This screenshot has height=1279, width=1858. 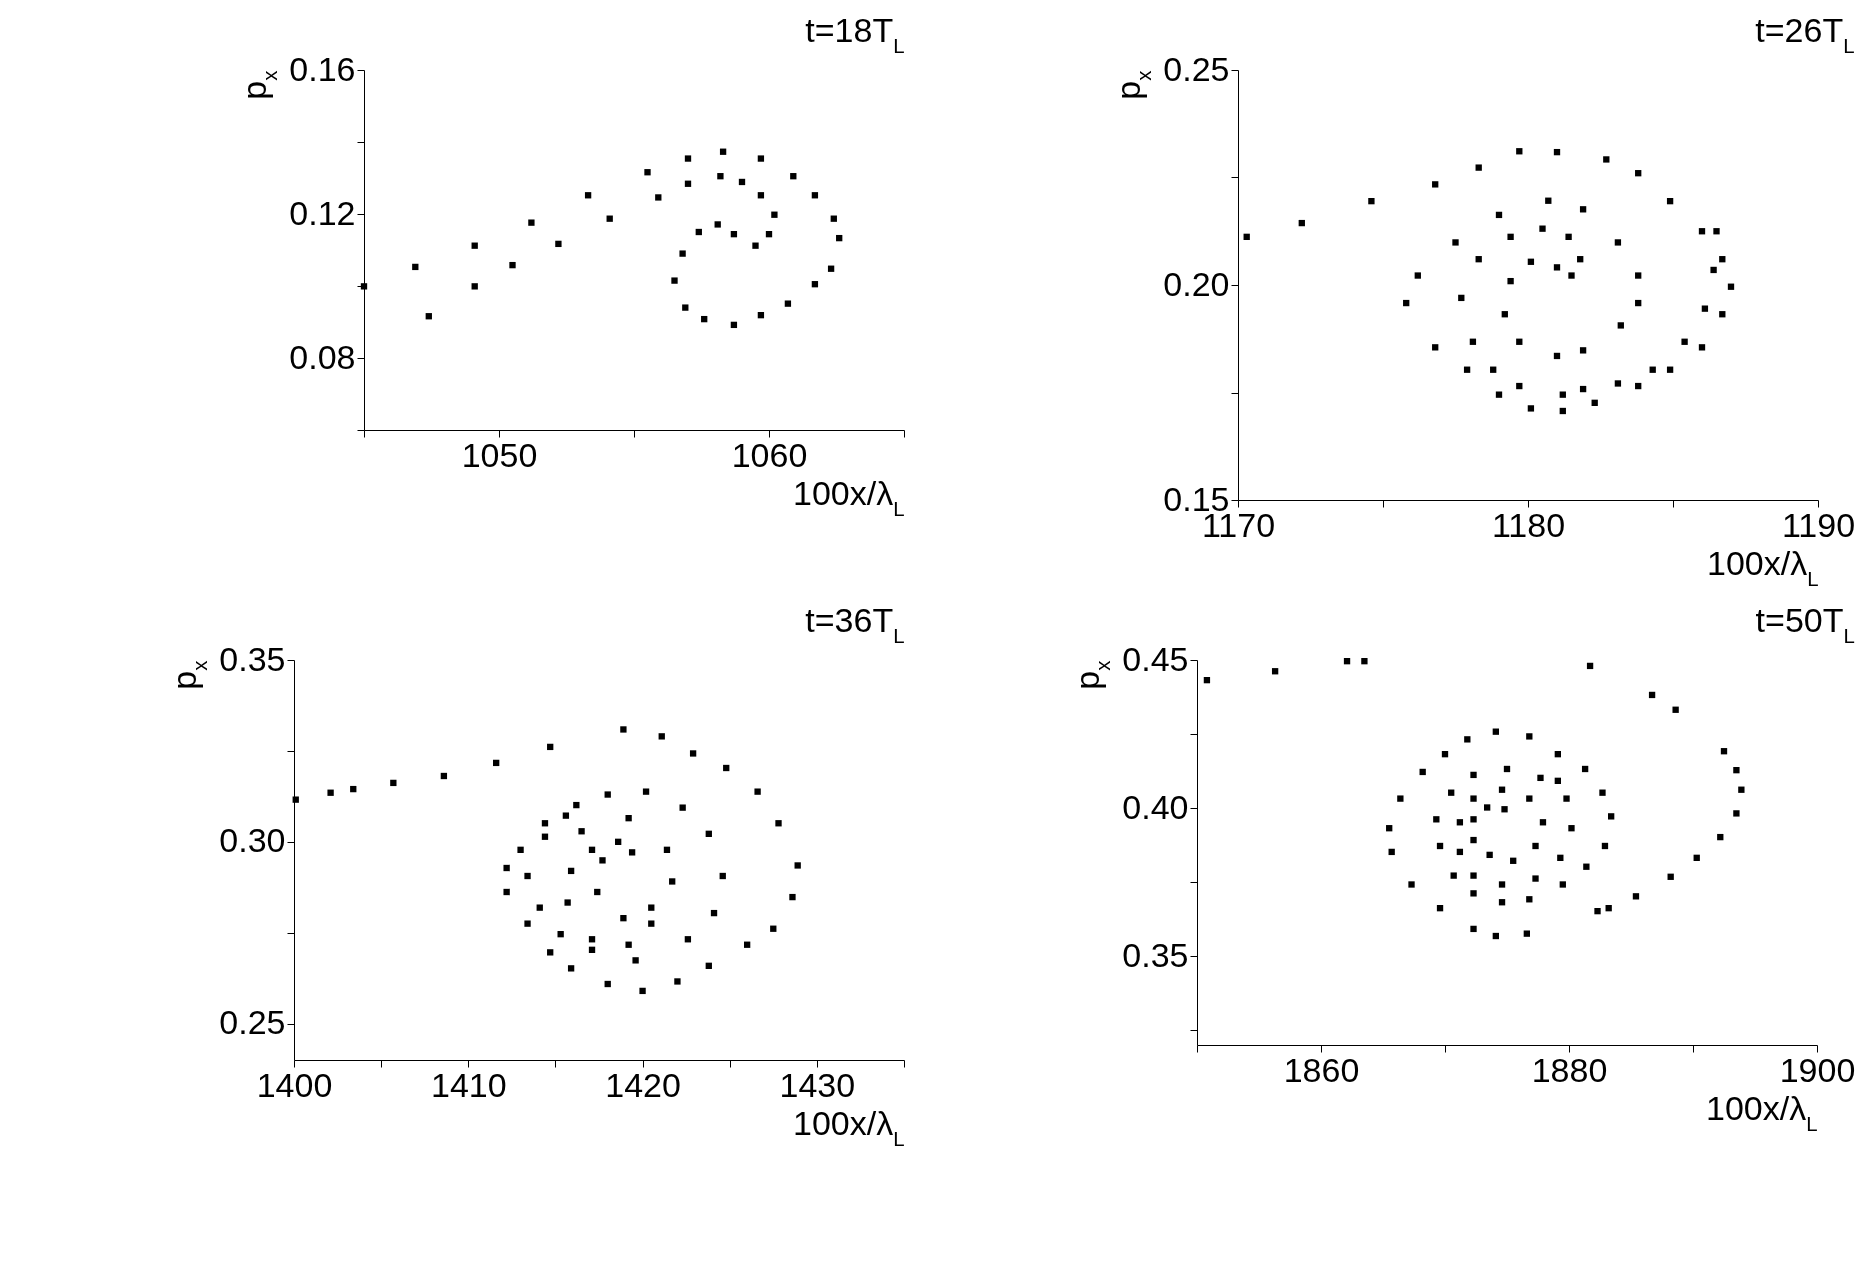 What do you see at coordinates (1805, 34) in the screenshot?
I see `chart-title: t=26T$_{L}$` at bounding box center [1805, 34].